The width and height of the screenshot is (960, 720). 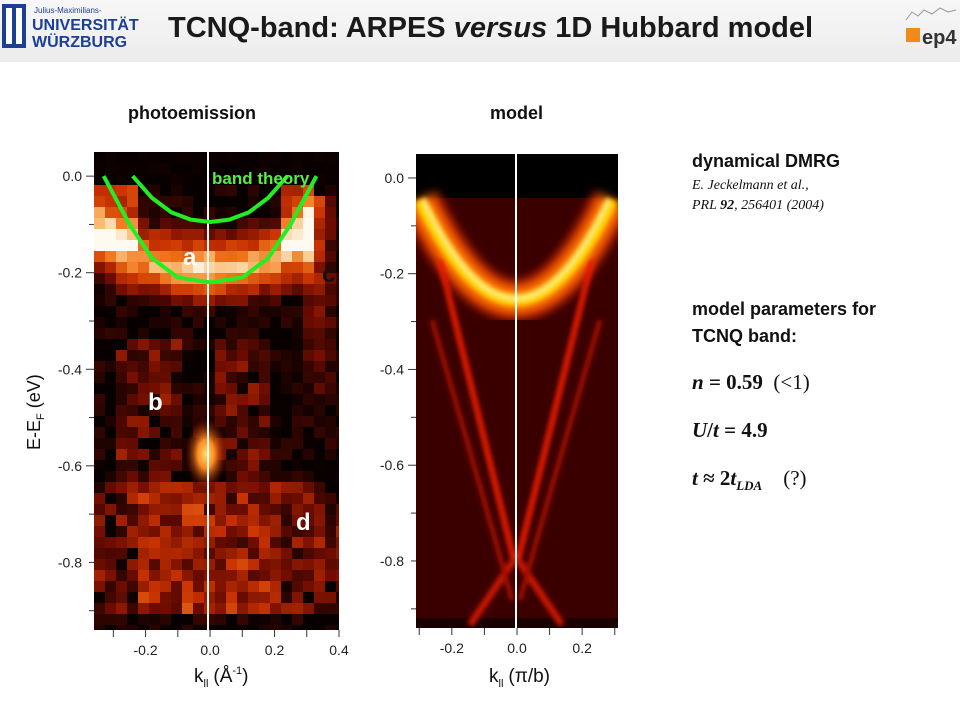 I want to click on x-axis-label-left: kll (Å-1), so click(x=221, y=677).